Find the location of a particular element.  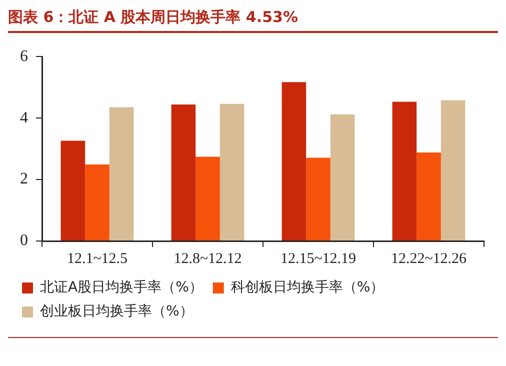

chart-title: 图表 6：北证 A 股本周日均换手率 4.53% is located at coordinates (253, 20).